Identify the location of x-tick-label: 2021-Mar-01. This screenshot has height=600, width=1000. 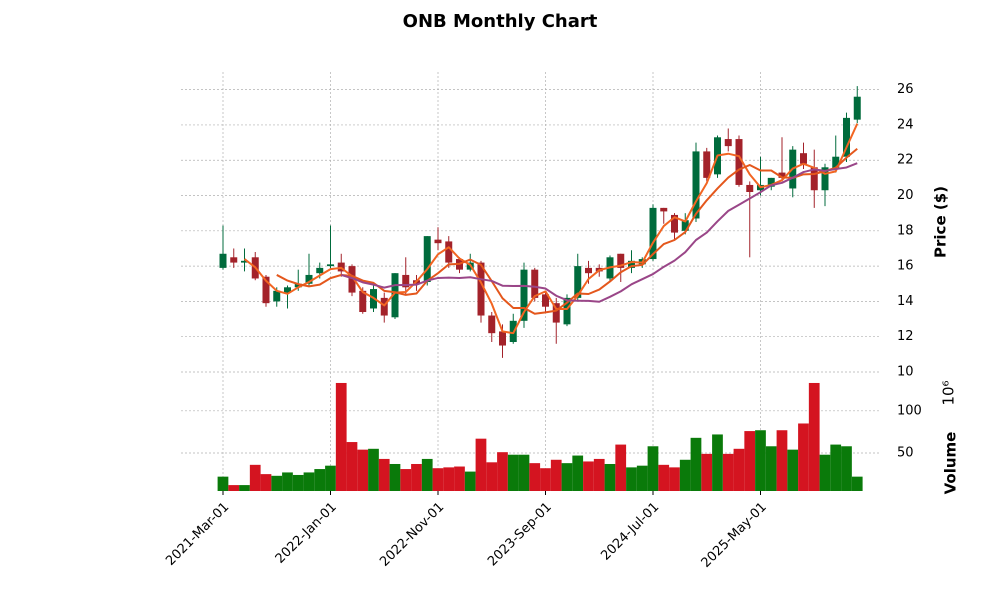
(197, 534).